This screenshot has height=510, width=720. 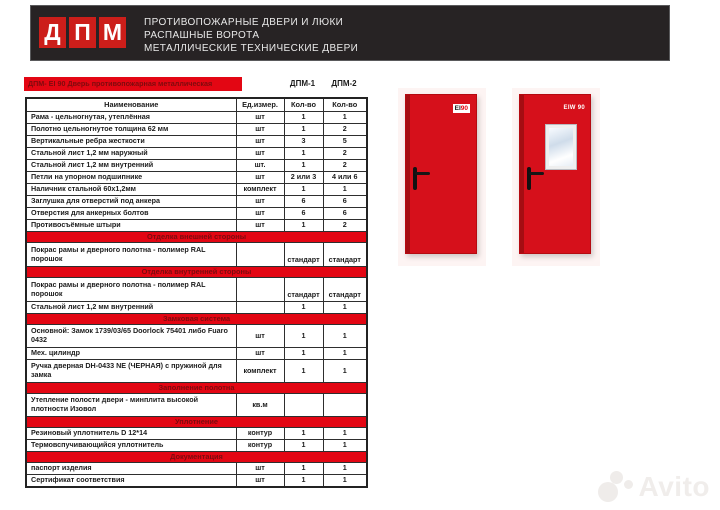 I want to click on spec-row: паспорт изделия шт 1 1, so click(x=196, y=468).